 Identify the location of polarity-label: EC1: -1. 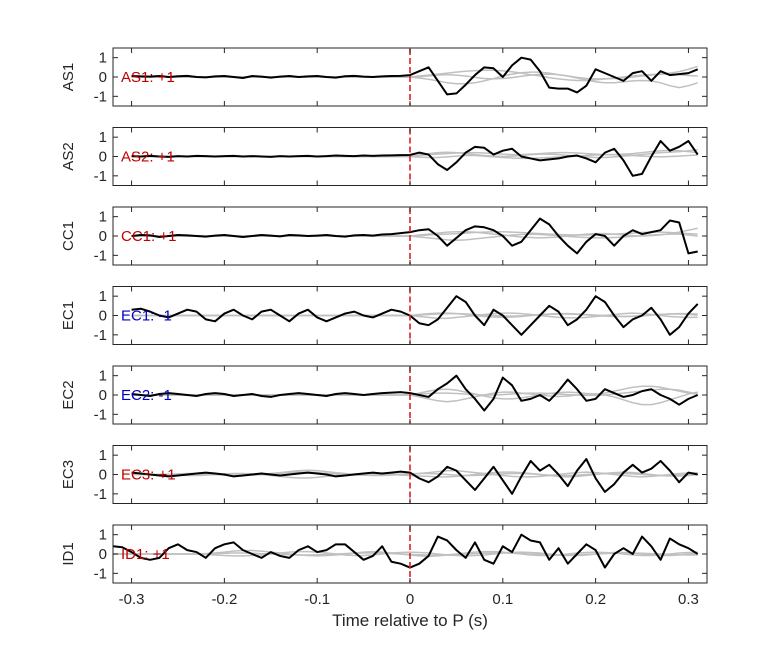
(146, 316).